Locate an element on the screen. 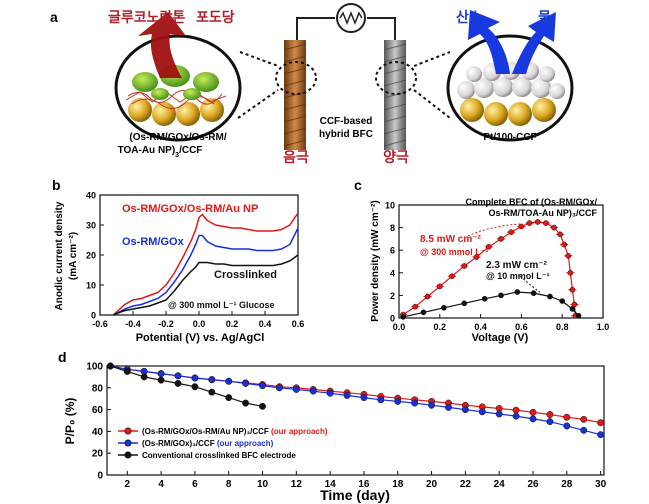 The height and width of the screenshot is (504, 649). y-tick-label: 60 is located at coordinates (98, 410).